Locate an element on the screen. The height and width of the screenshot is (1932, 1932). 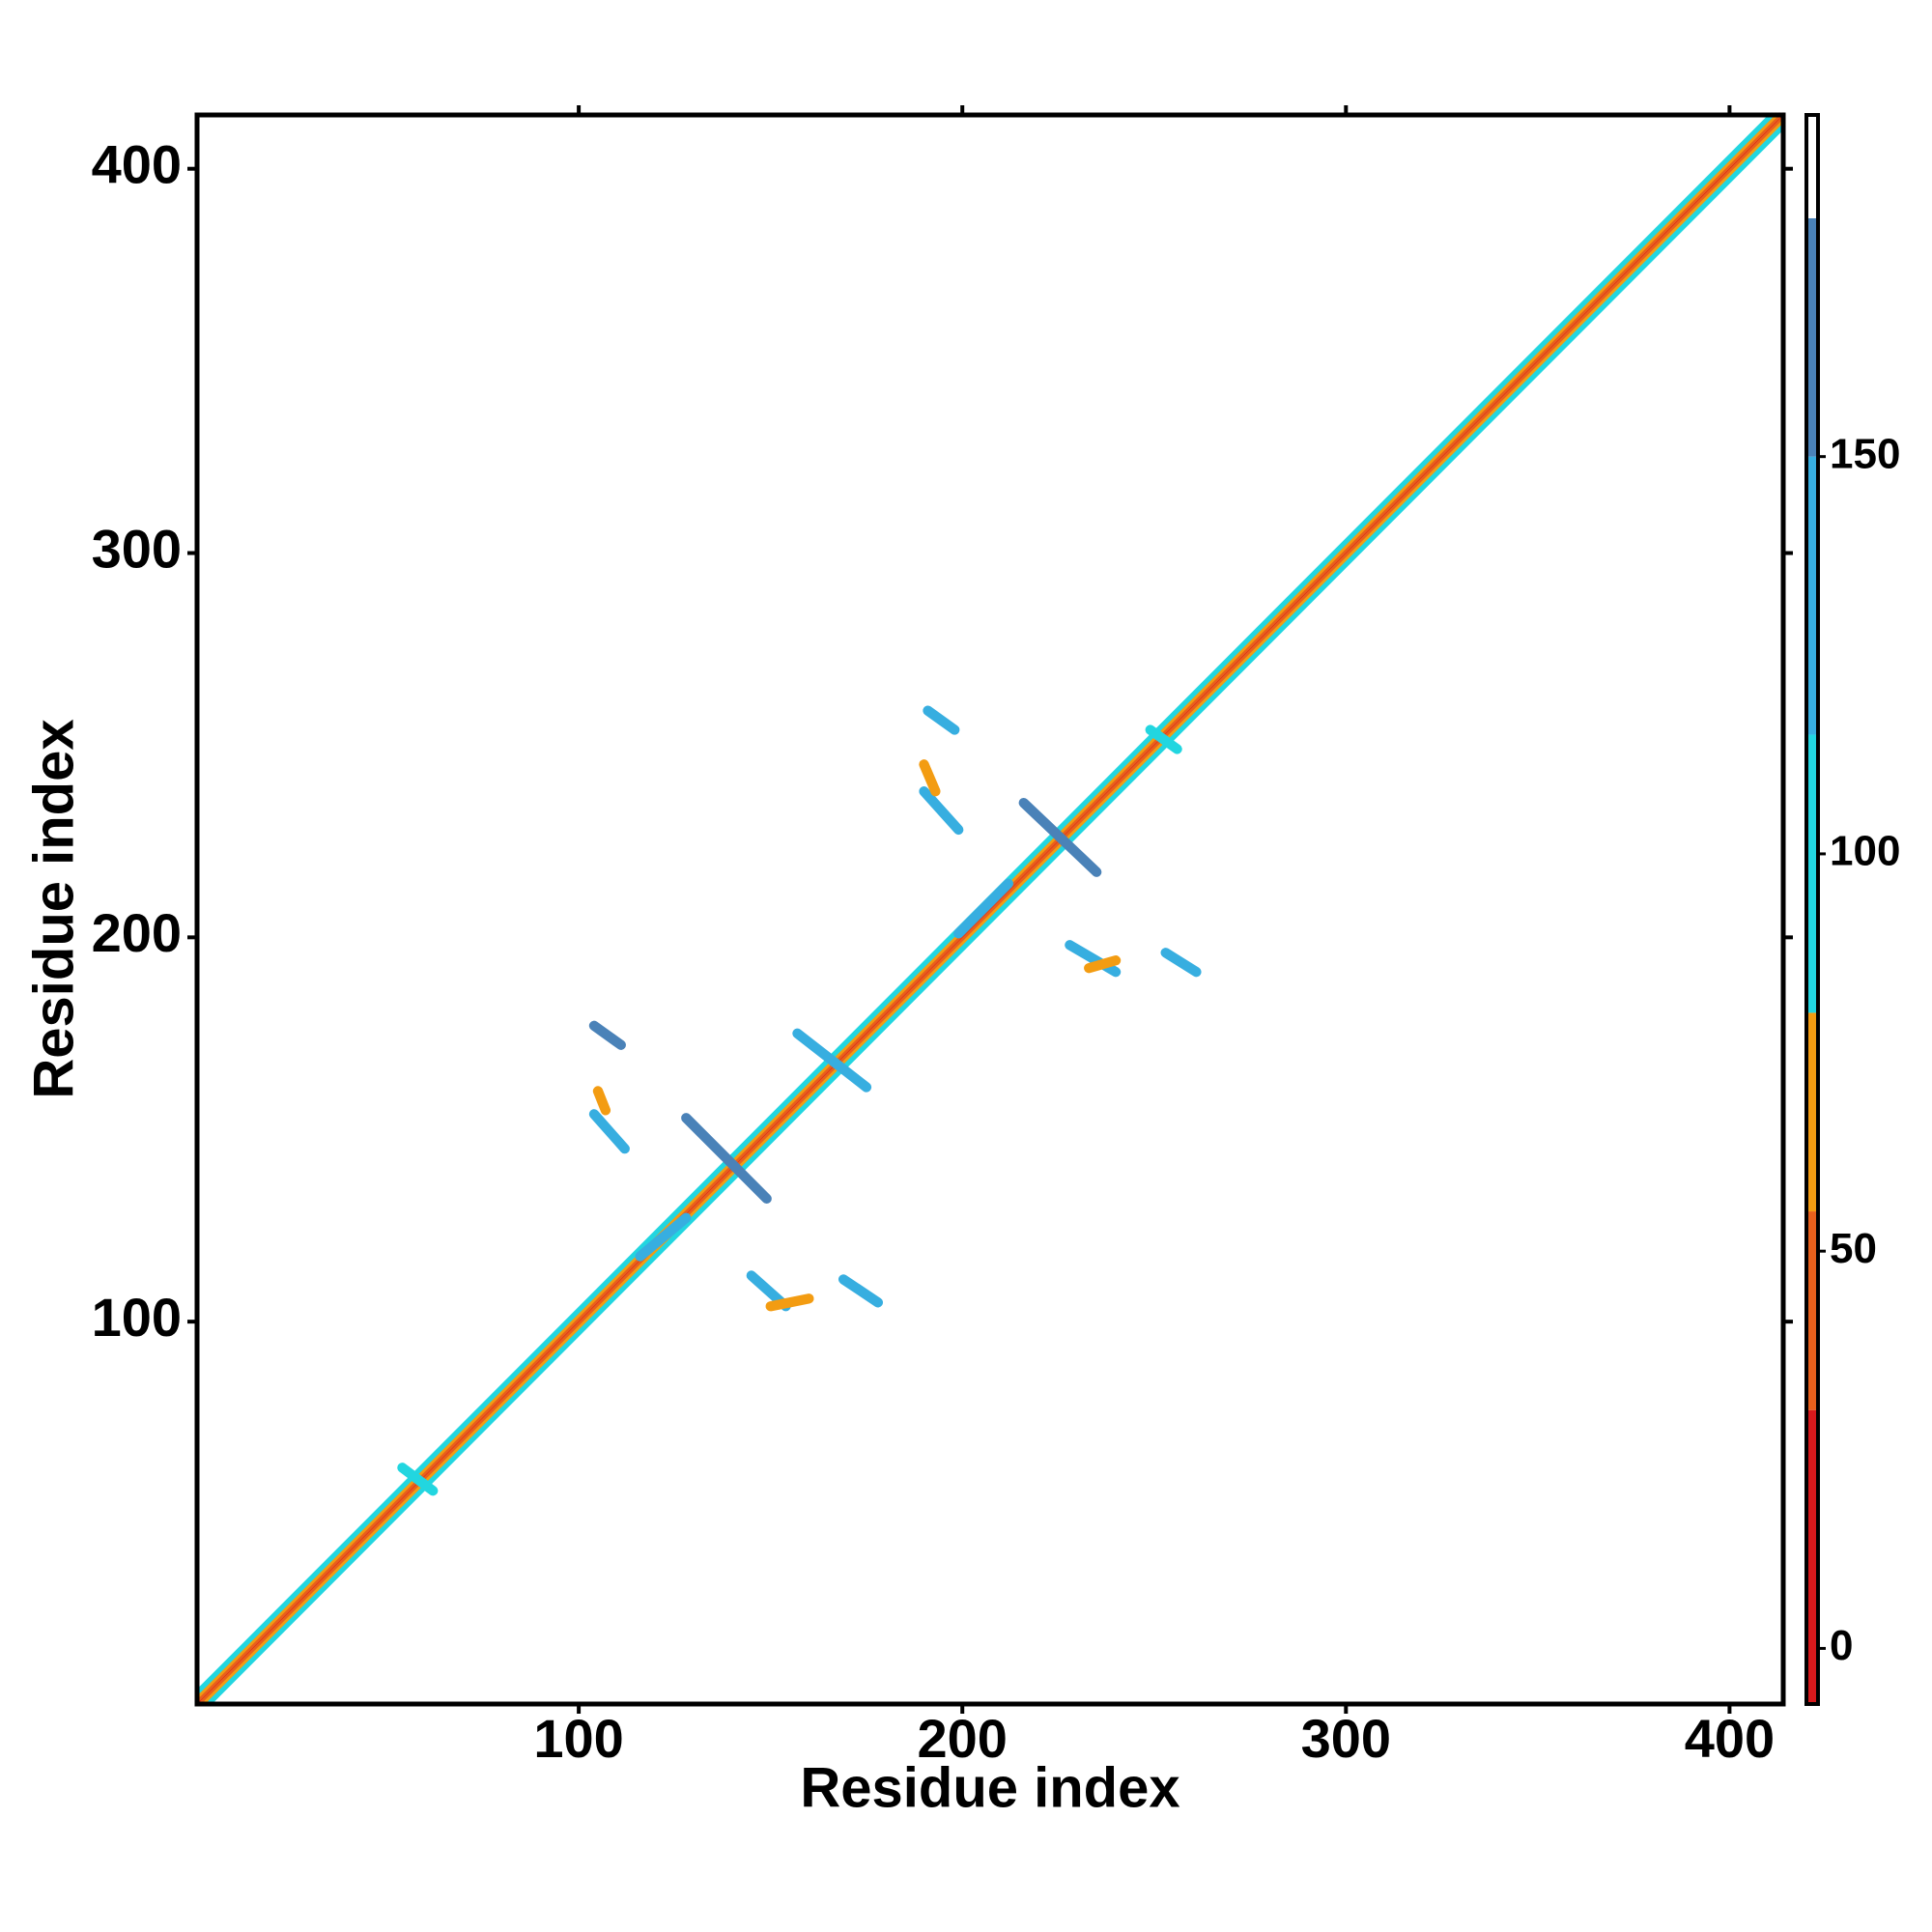
x-tick-label: 200 is located at coordinates (962, 1738).